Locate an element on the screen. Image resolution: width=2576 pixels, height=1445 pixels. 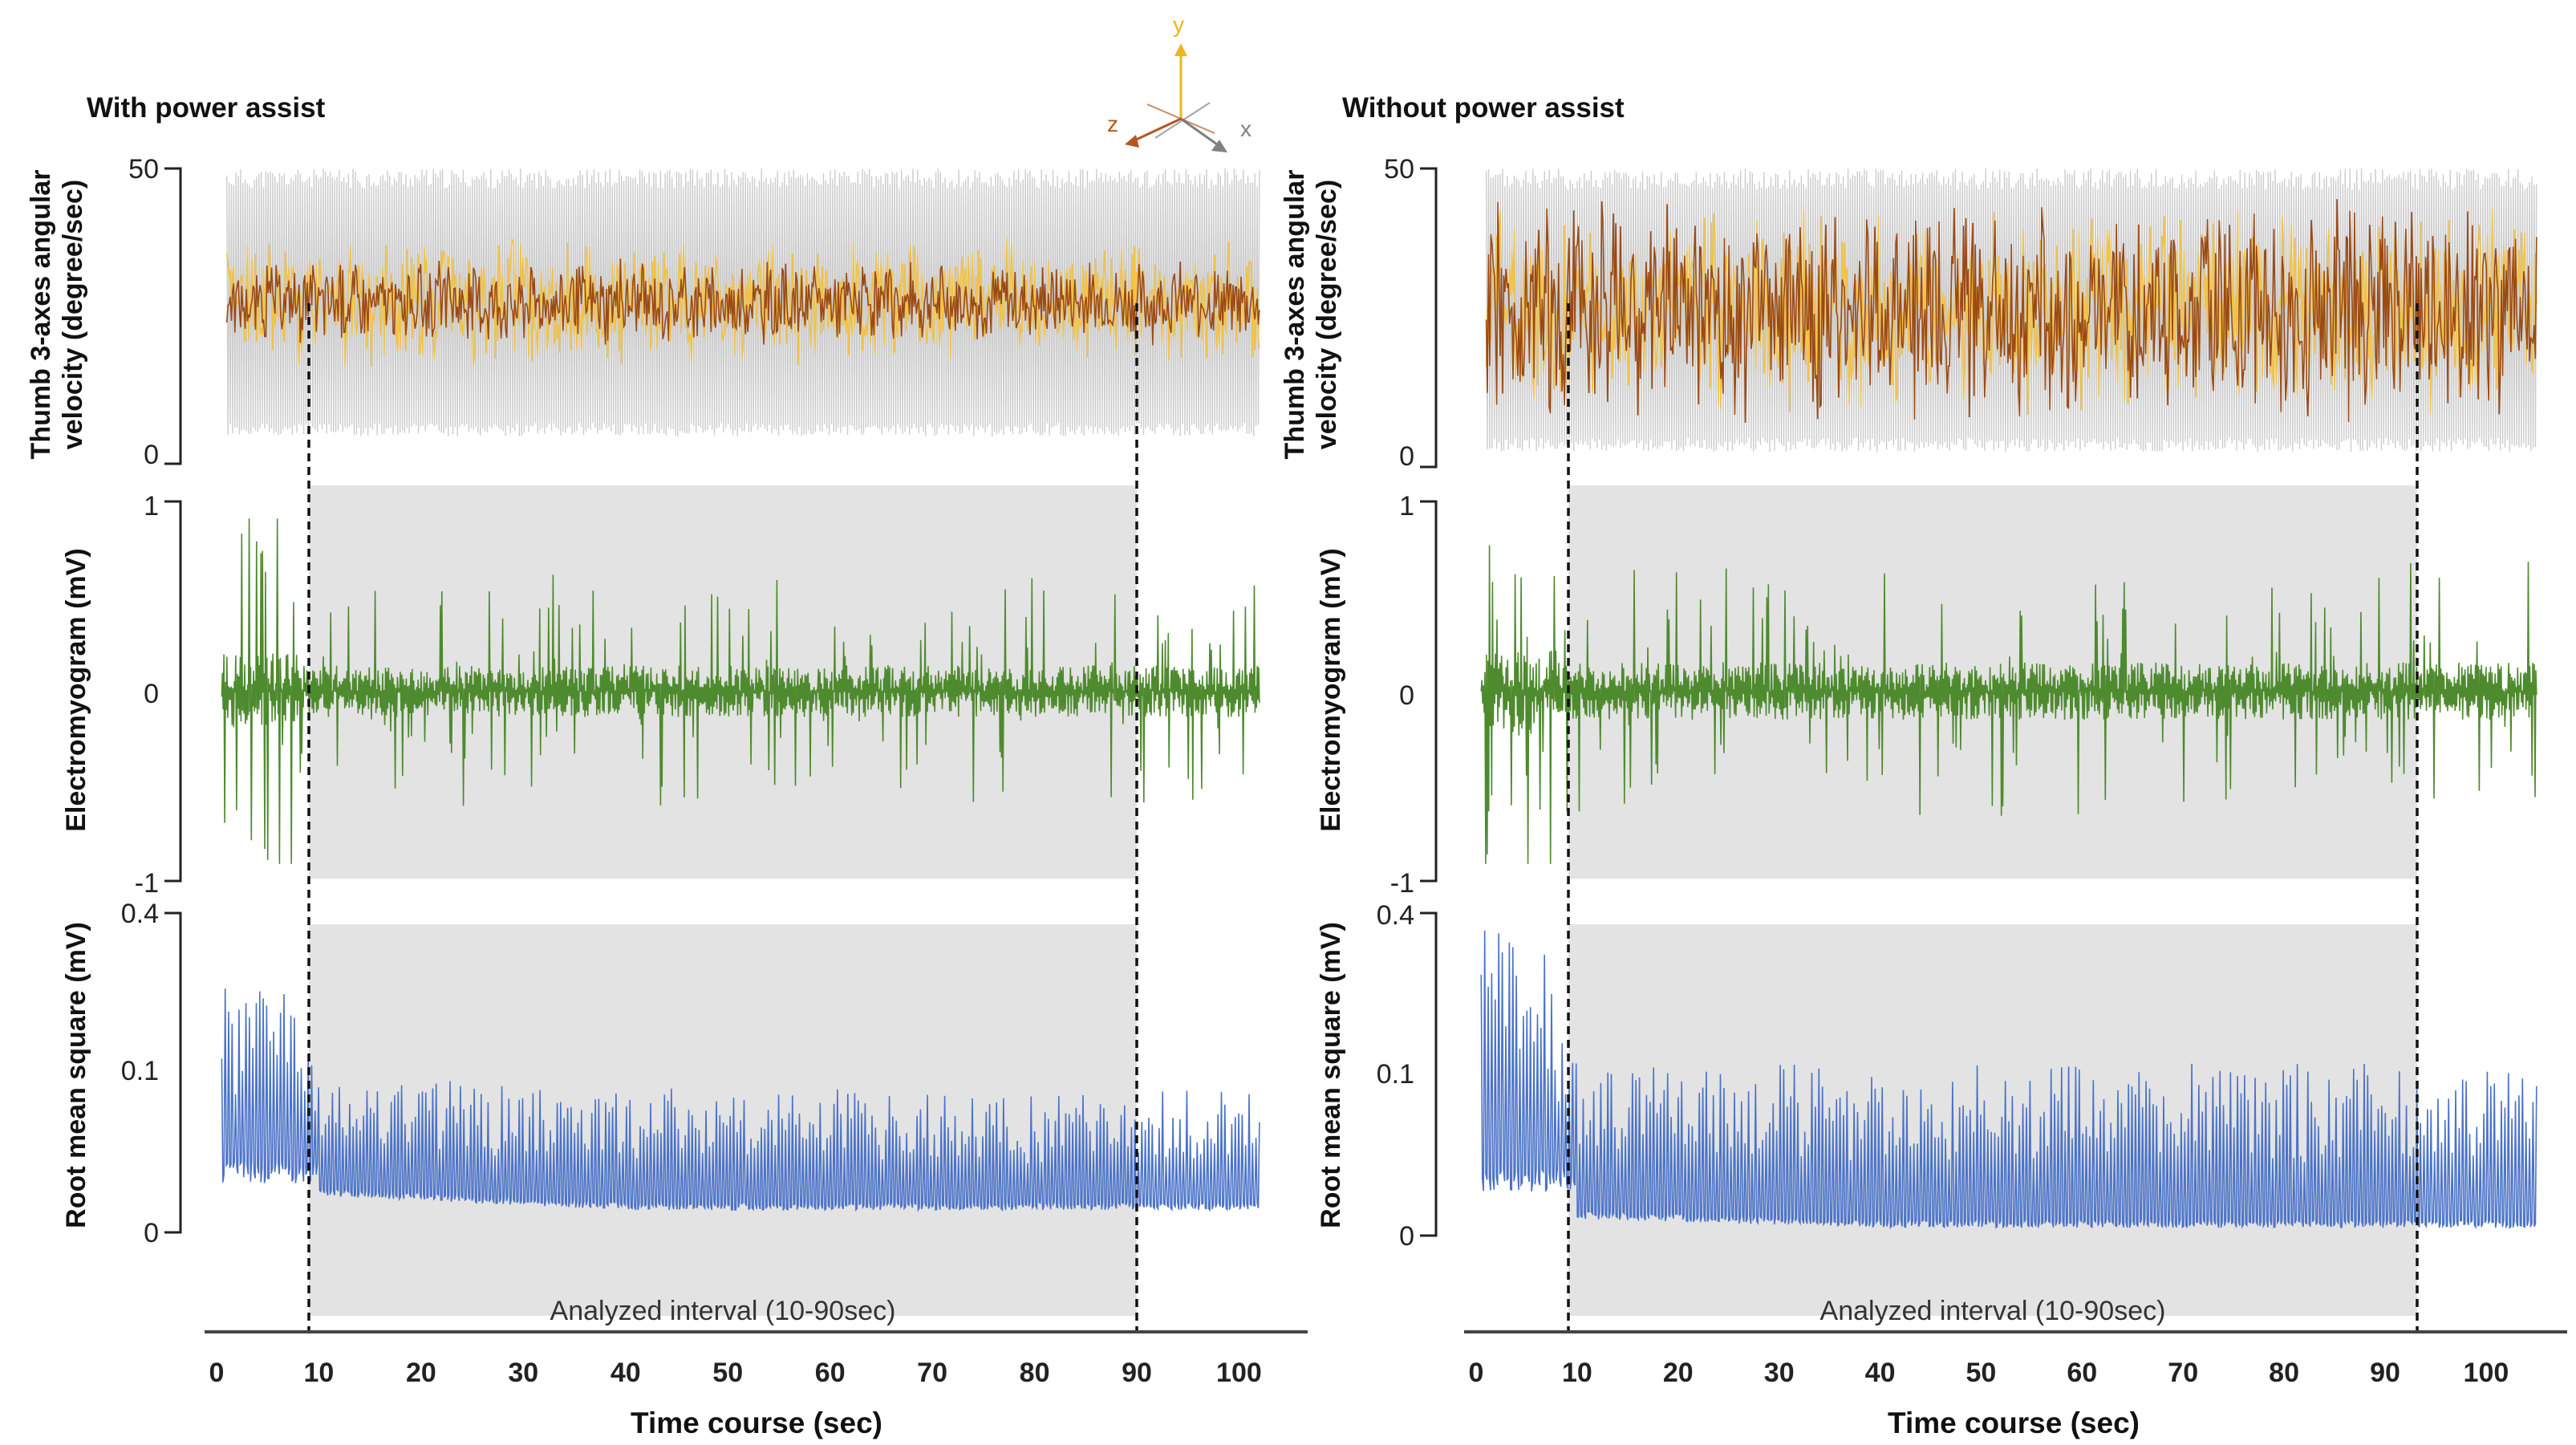
x-axis-back is located at coordinates (1182, 120).